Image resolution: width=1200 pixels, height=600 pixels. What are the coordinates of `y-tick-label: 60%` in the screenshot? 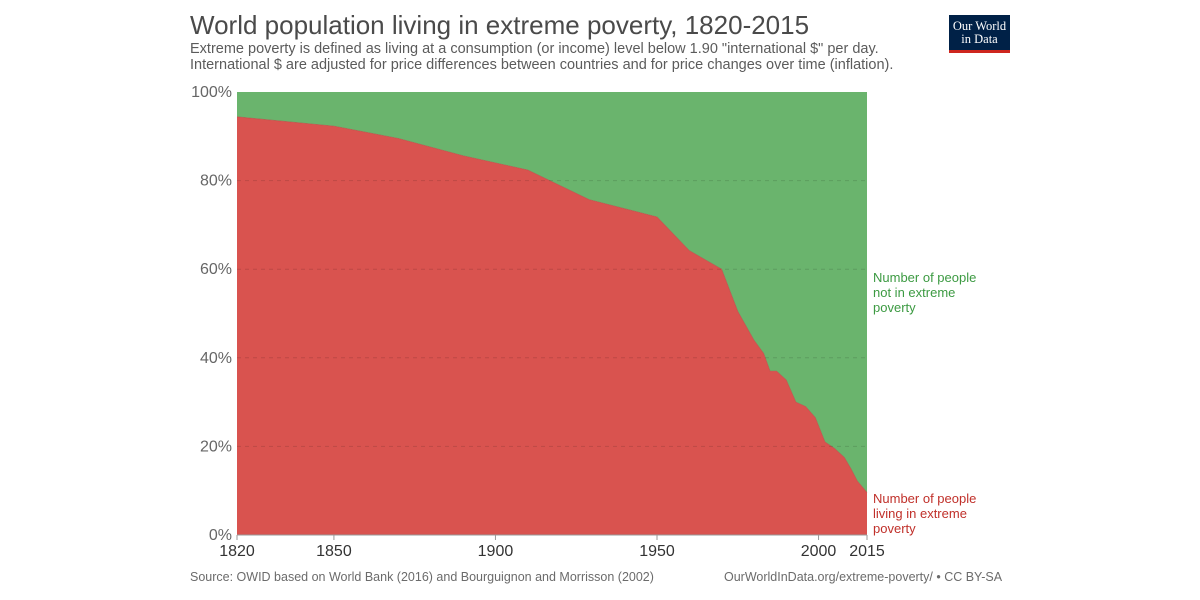 It's located at (216, 269).